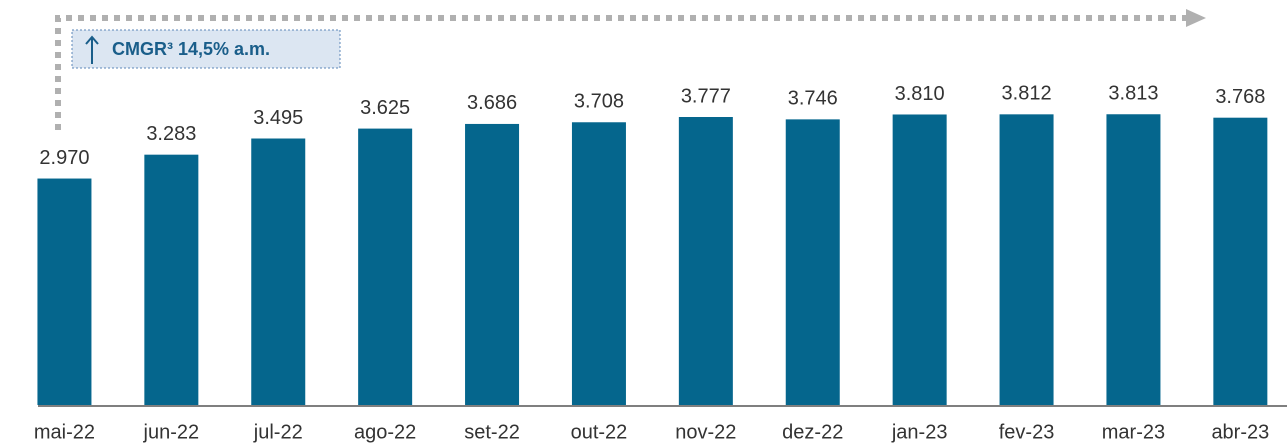 Image resolution: width=1287 pixels, height=446 pixels. I want to click on value-label: 3.812, so click(1027, 94).